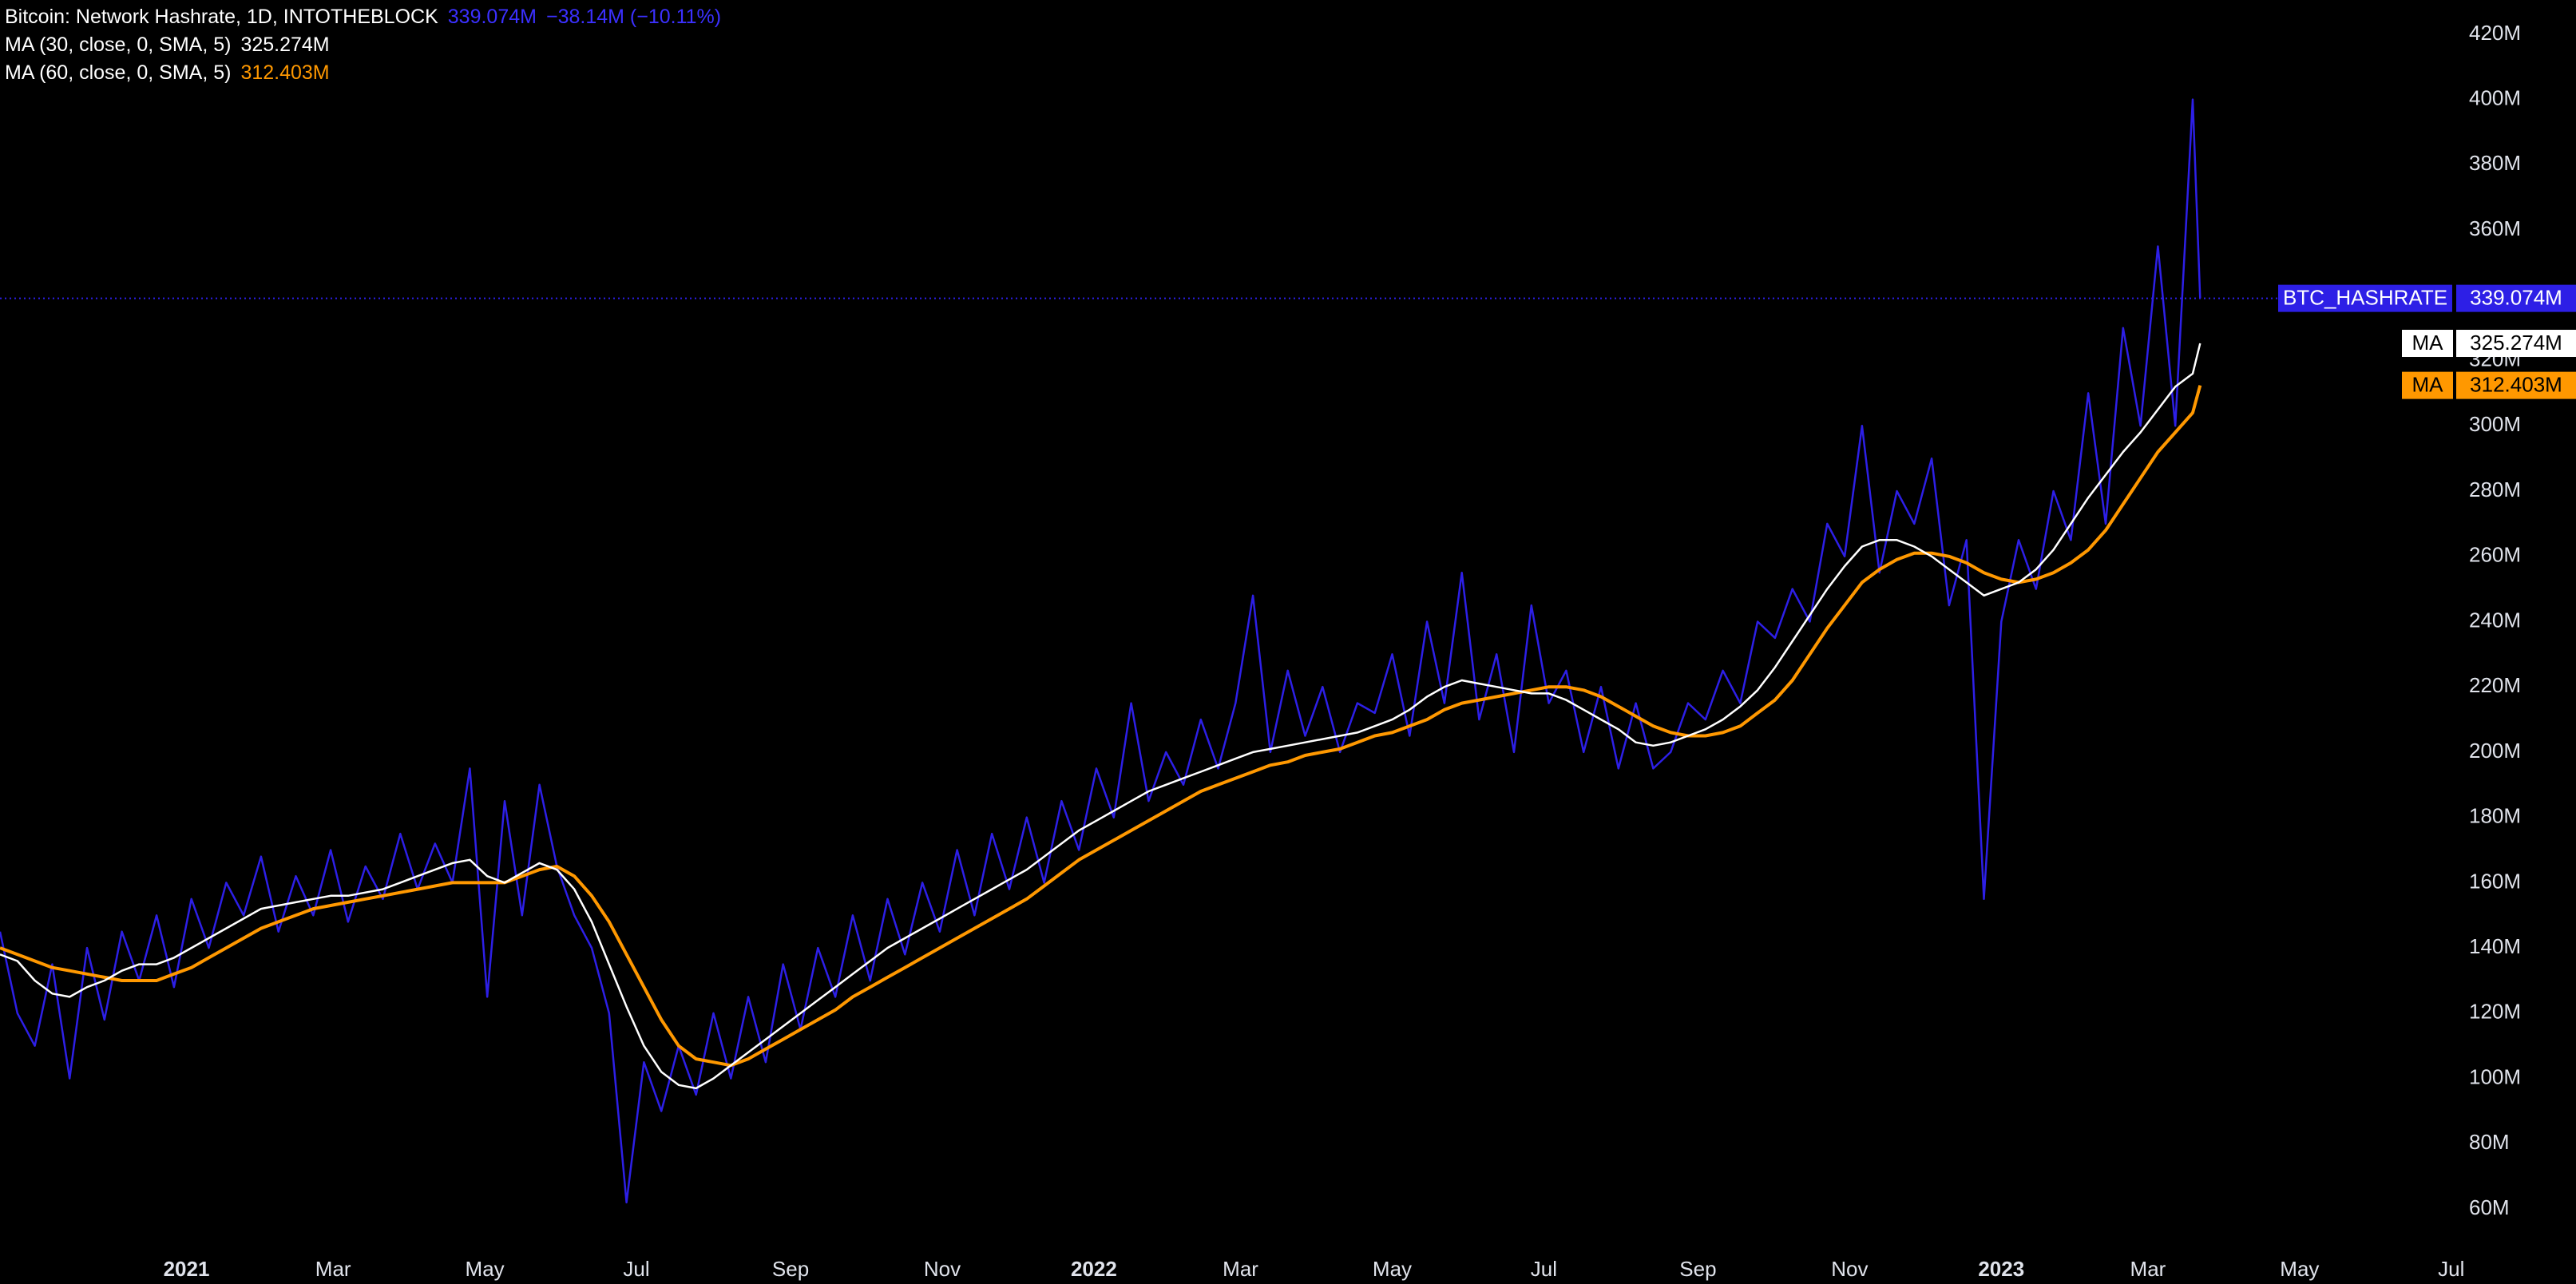 Image resolution: width=2576 pixels, height=1284 pixels. What do you see at coordinates (2489, 1142) in the screenshot?
I see `y-tick-label: 80M` at bounding box center [2489, 1142].